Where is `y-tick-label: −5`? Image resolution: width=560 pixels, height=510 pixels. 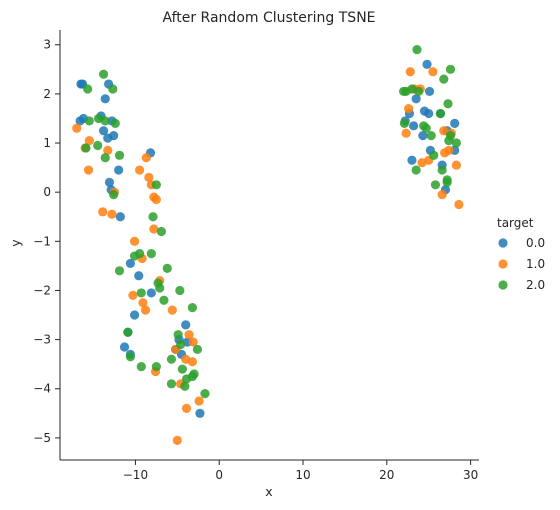
y-tick-label: −5 is located at coordinates (42, 438).